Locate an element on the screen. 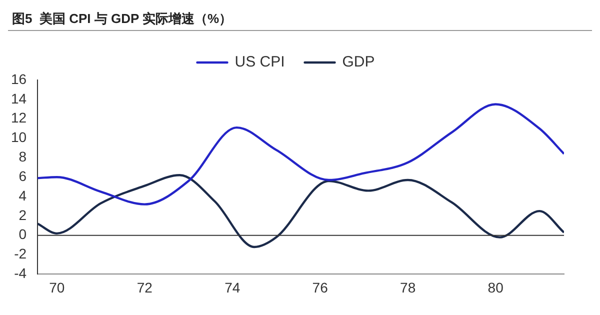  x-tick-label: 78 is located at coordinates (408, 287).